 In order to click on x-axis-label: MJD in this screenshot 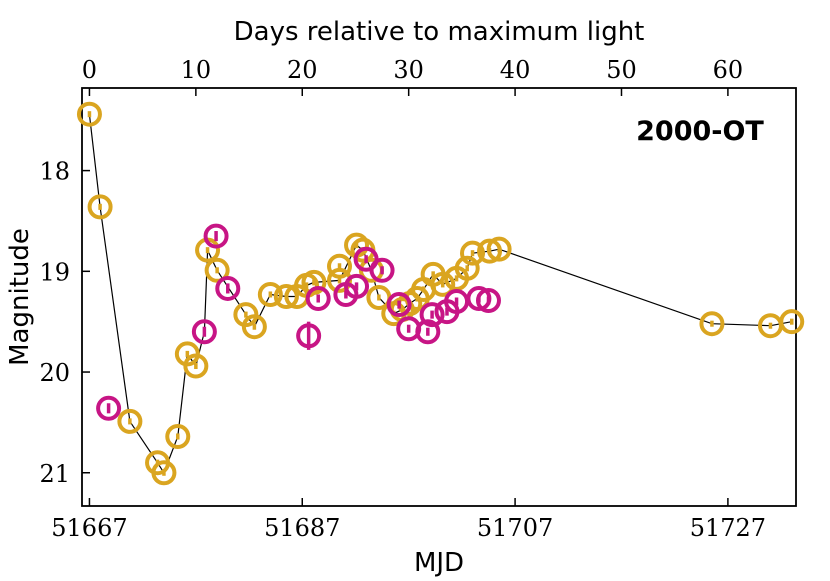, I will do `click(439, 563)`.